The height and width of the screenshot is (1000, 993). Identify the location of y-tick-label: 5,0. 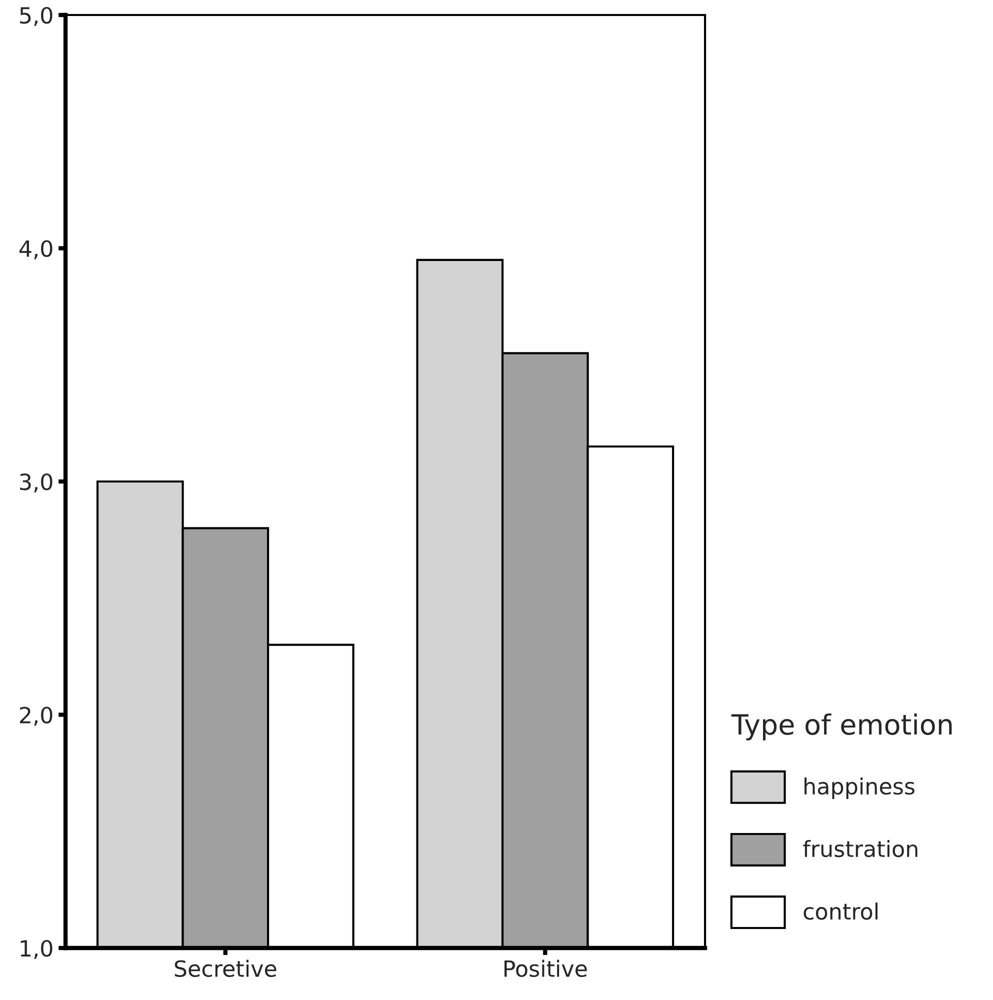
(36, 16).